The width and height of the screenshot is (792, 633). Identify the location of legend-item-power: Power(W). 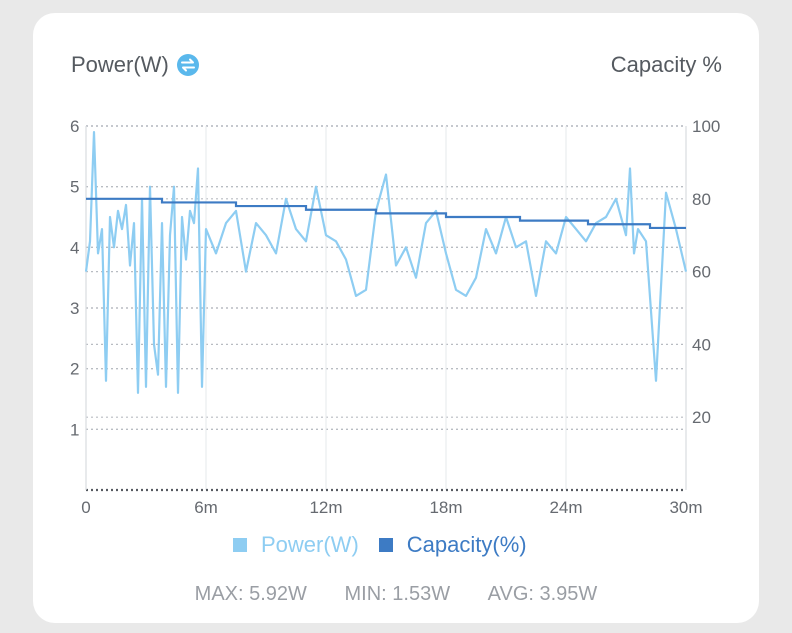
(296, 545).